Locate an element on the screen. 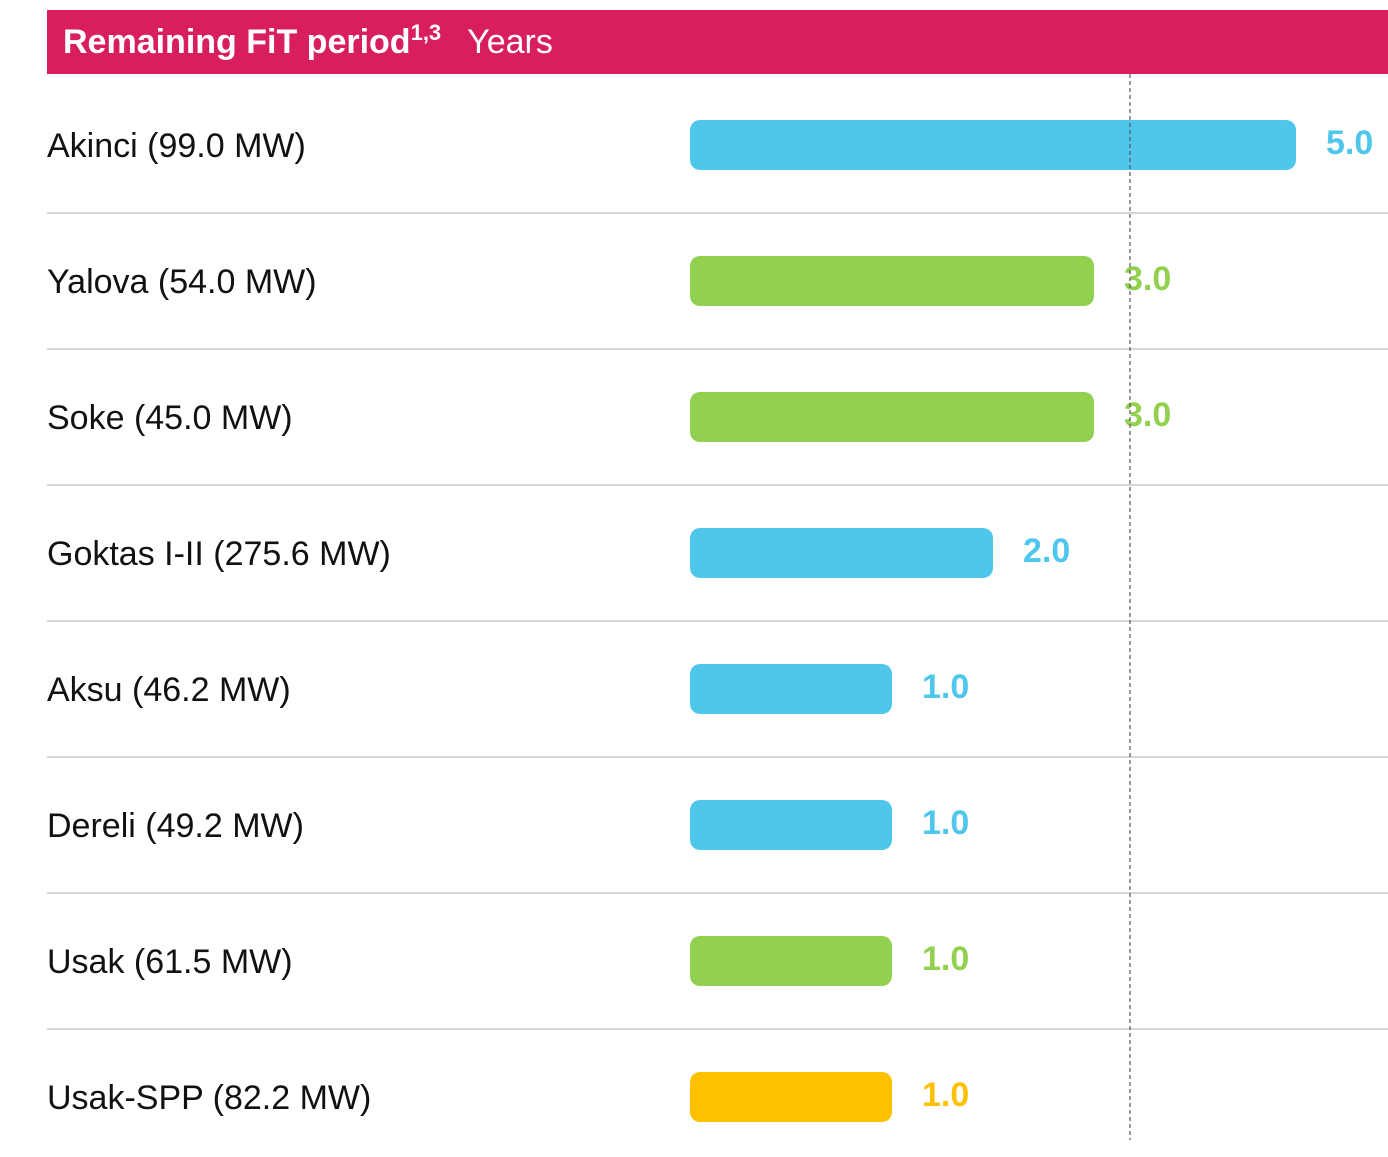  category-label: Usak-SPP (82.2 MW) is located at coordinates (209, 1098).